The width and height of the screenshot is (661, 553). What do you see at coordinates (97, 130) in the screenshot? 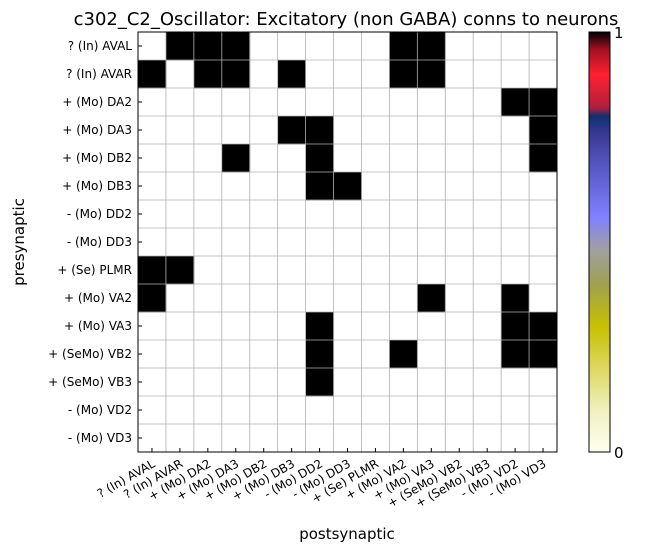
I see `y-tick-label: + (Mo) DA3` at bounding box center [97, 130].